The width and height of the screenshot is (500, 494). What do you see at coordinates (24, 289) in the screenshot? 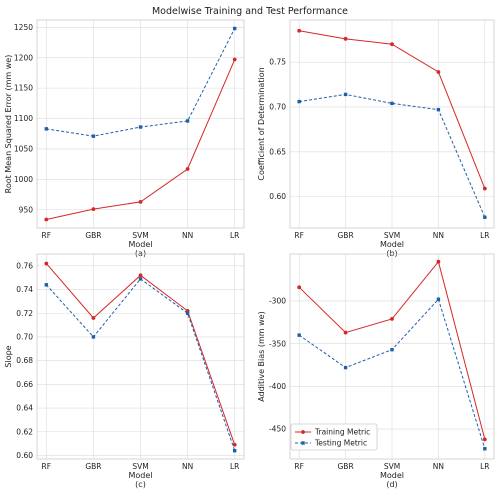
I see `y-tick-label-c: 0.74` at bounding box center [24, 289].